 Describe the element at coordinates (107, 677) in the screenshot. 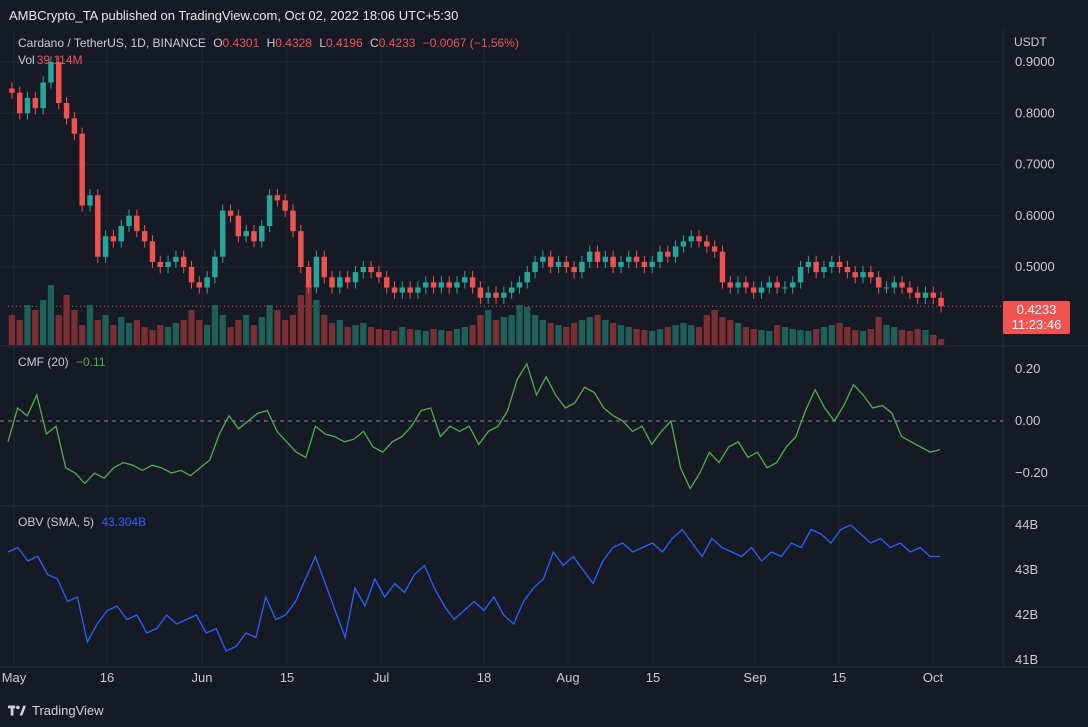

I see `time-tick-label: 16` at that location.